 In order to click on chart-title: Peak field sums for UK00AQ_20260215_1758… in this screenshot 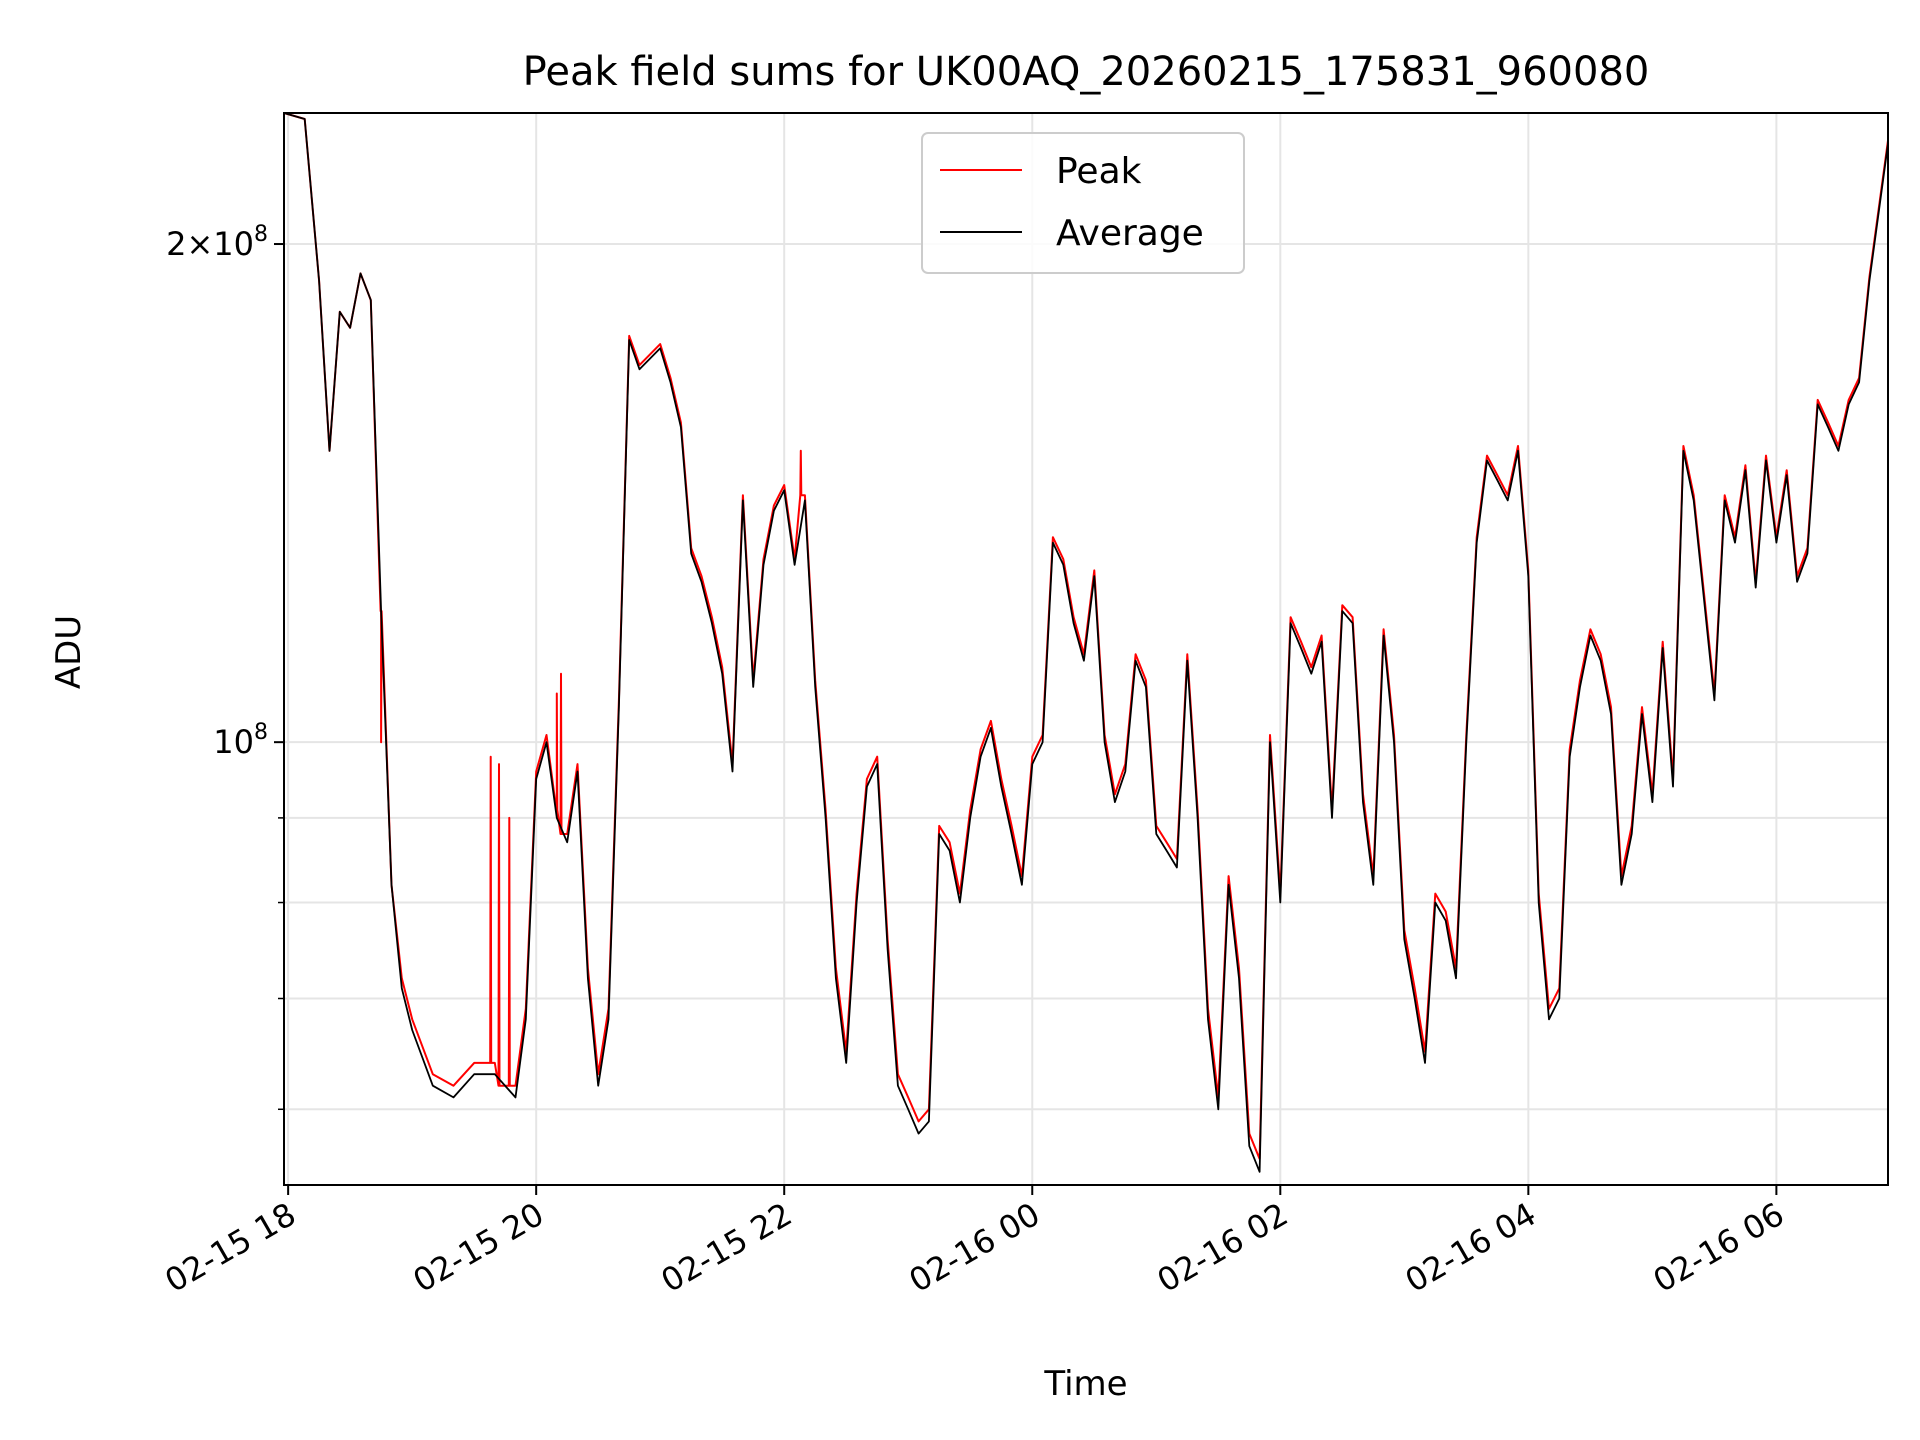, I will do `click(1086, 72)`.